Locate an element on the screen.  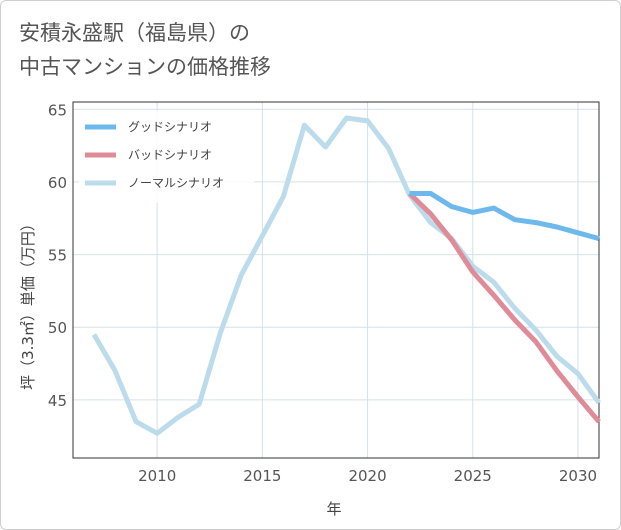
x-tick-label: 2015 is located at coordinates (262, 476).